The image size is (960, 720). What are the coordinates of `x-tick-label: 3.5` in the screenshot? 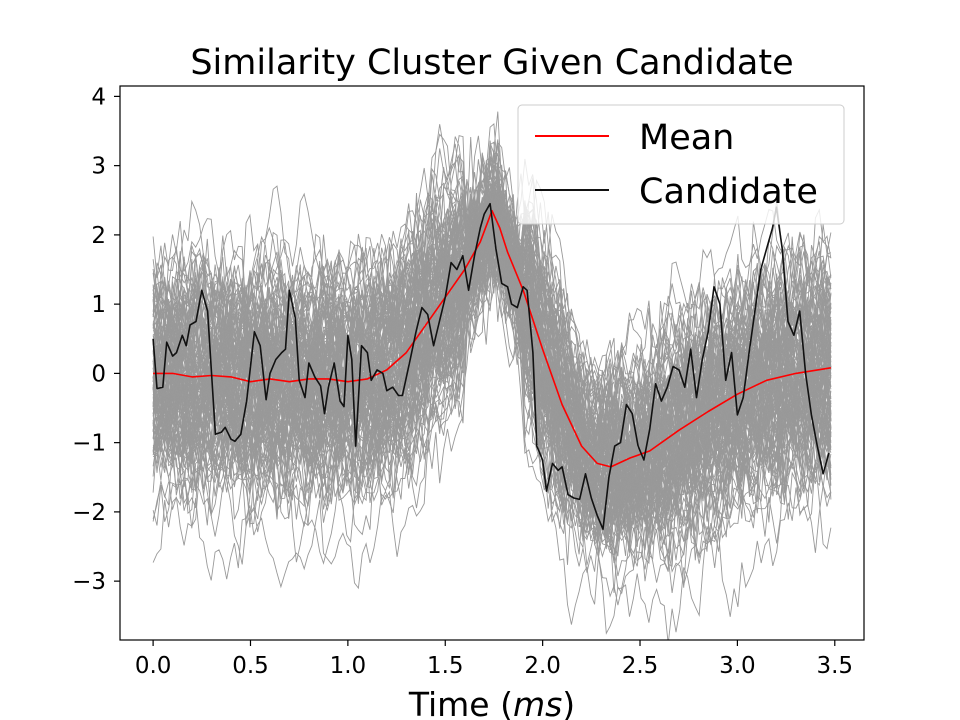 It's located at (834, 666).